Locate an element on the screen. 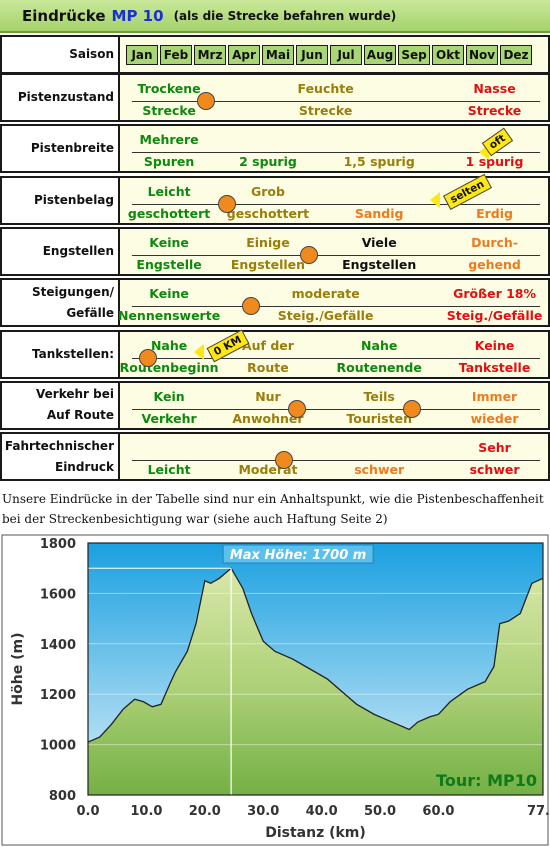  row-label-text: Pistenzustand is located at coordinates (65, 97).